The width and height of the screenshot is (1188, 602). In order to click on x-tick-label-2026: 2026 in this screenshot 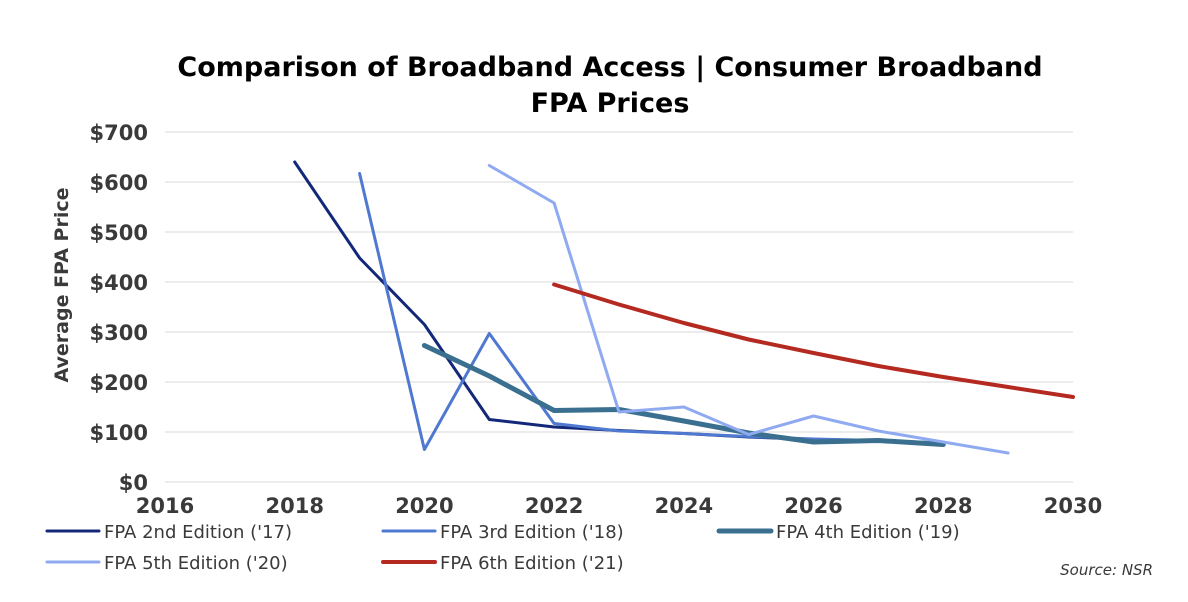, I will do `click(813, 506)`.